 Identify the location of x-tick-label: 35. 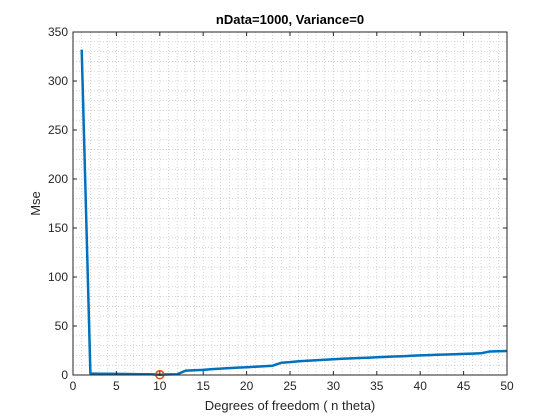
(377, 386).